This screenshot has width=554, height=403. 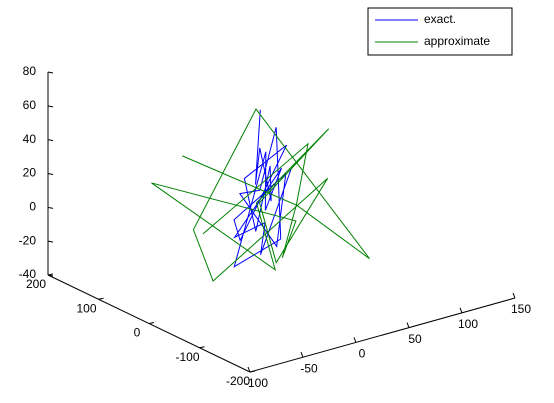 I want to click on z-tick-label: 0, so click(x=32, y=207).